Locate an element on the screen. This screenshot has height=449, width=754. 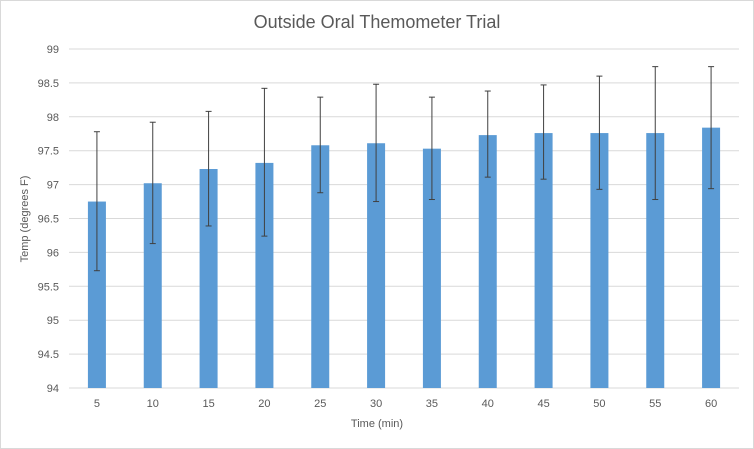
y-tick-label: 95 is located at coordinates (53, 321).